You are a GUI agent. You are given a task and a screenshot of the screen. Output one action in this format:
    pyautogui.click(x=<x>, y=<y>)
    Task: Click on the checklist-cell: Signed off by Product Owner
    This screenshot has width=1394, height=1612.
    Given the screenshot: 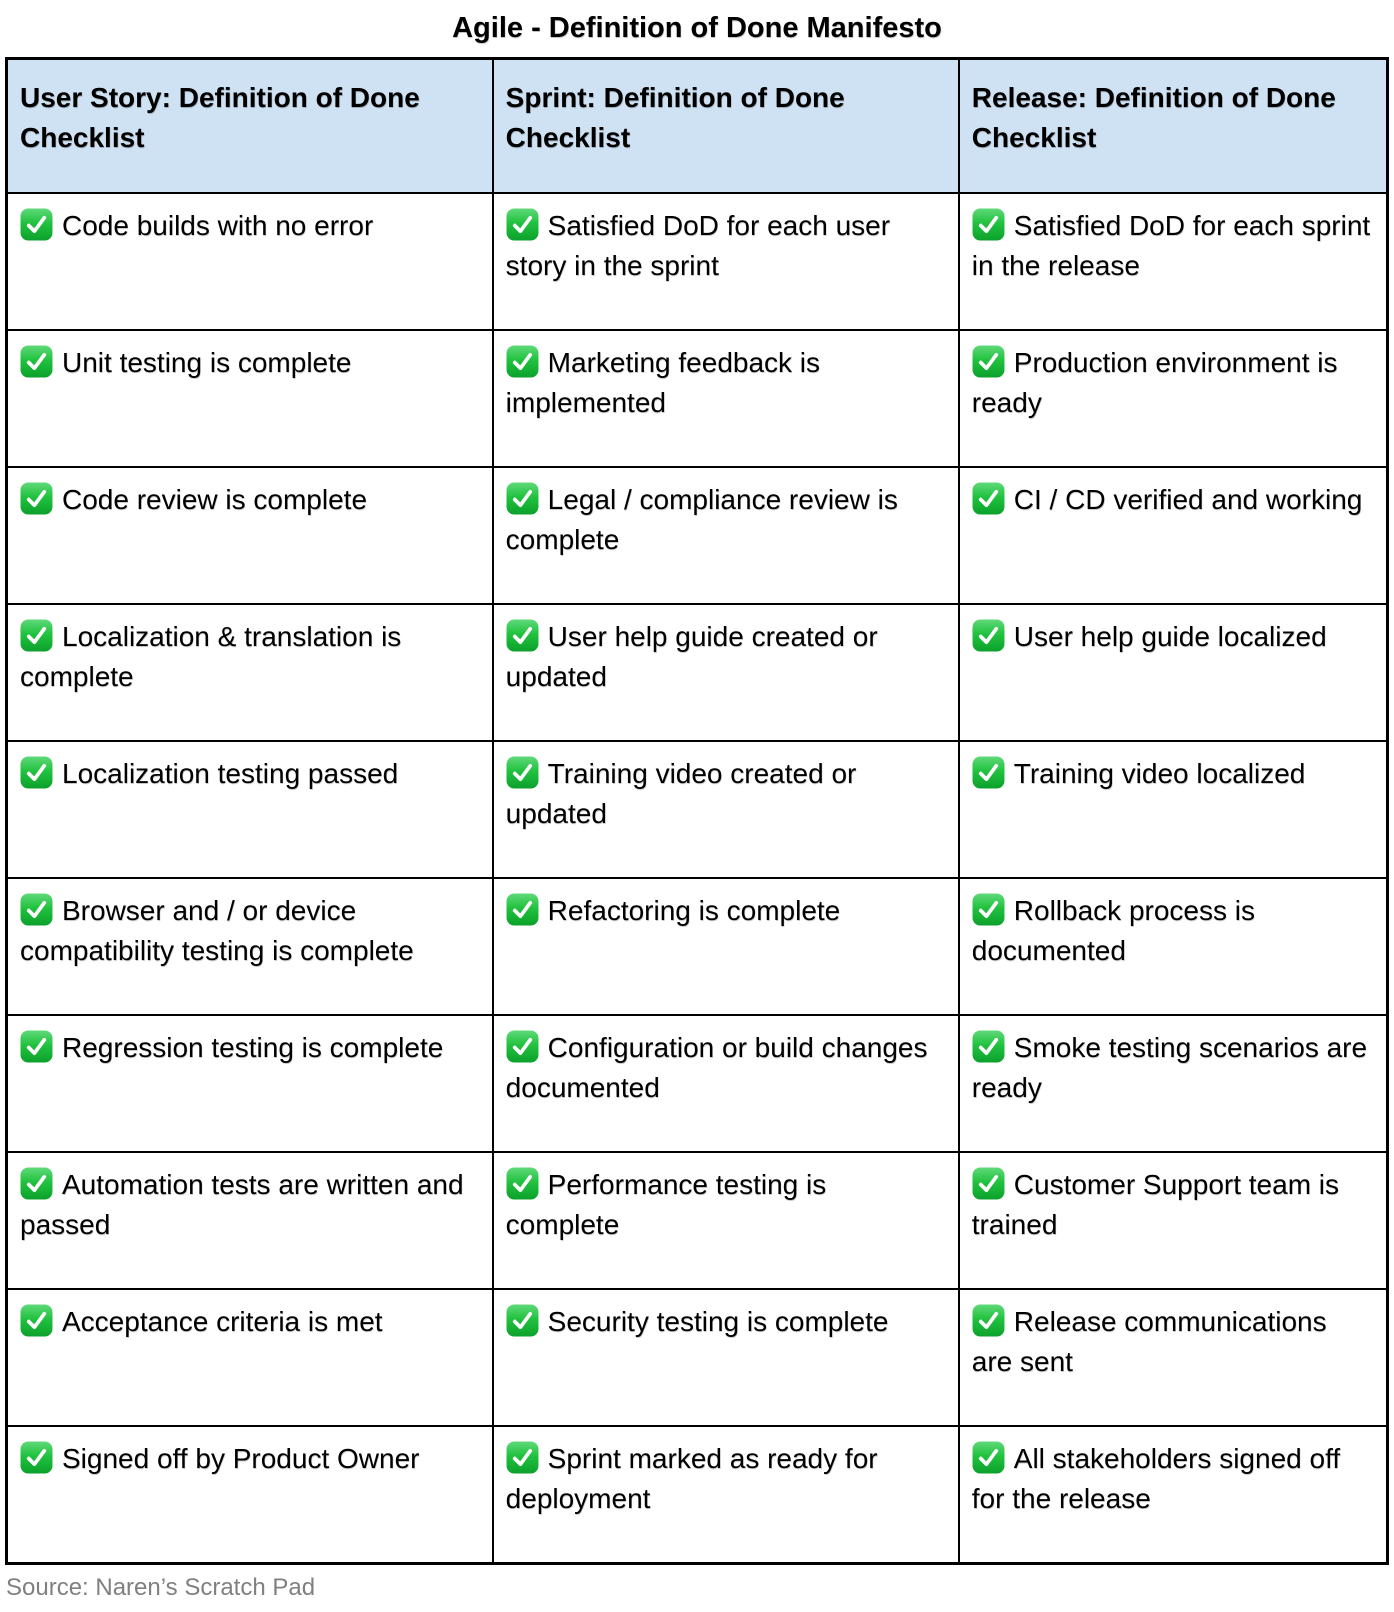 What is the action you would take?
    pyautogui.click(x=249, y=1494)
    